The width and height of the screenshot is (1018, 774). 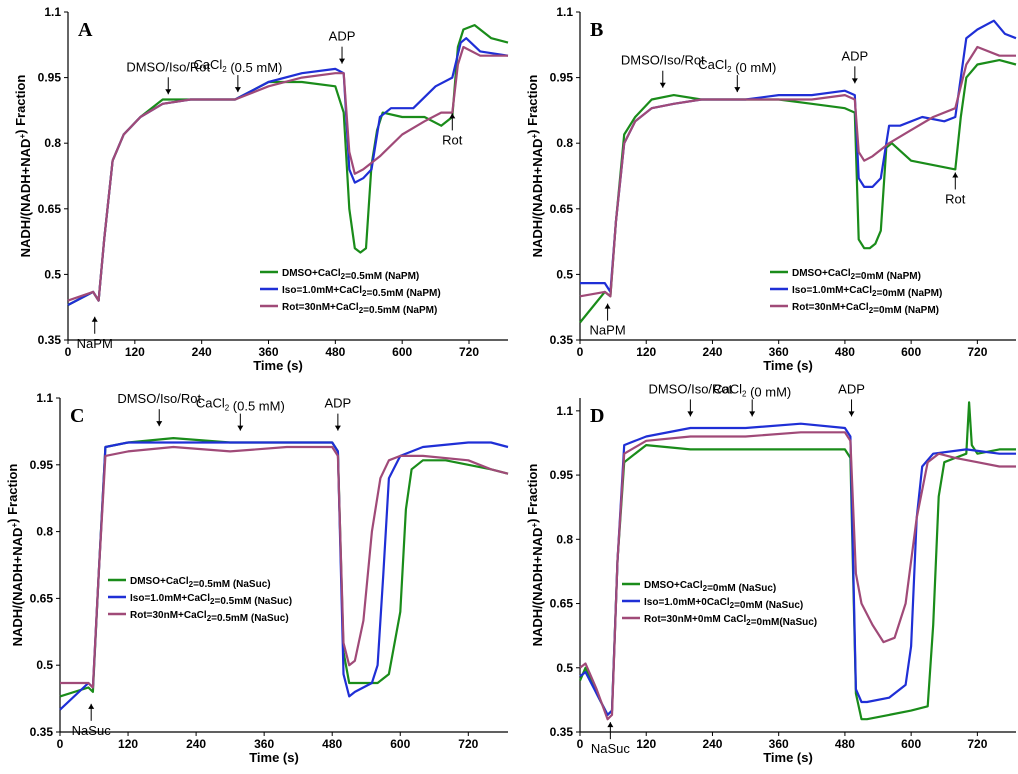 I want to click on legend-entry: Iso=1.0mM+CaCl2=0mM (NaPM), so click(x=867, y=292).